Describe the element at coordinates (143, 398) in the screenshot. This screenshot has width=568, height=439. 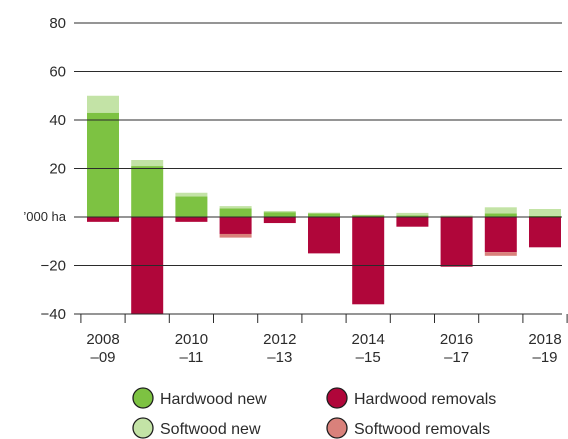
I see `legend-swatch-hardwood-new` at that location.